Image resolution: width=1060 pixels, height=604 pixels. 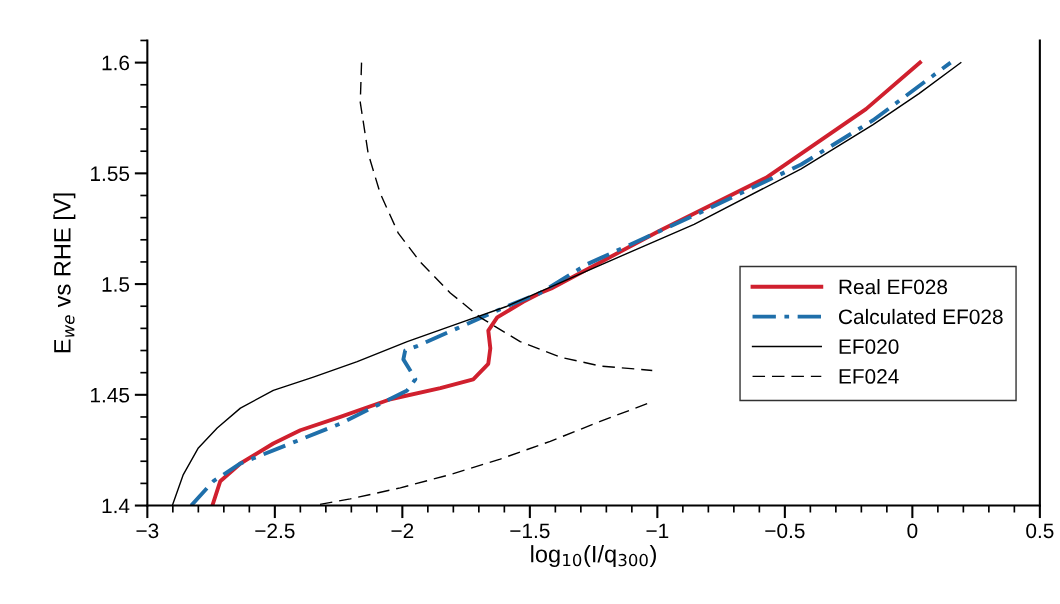 What do you see at coordinates (912, 531) in the screenshot?
I see `x-tick-label: 0` at bounding box center [912, 531].